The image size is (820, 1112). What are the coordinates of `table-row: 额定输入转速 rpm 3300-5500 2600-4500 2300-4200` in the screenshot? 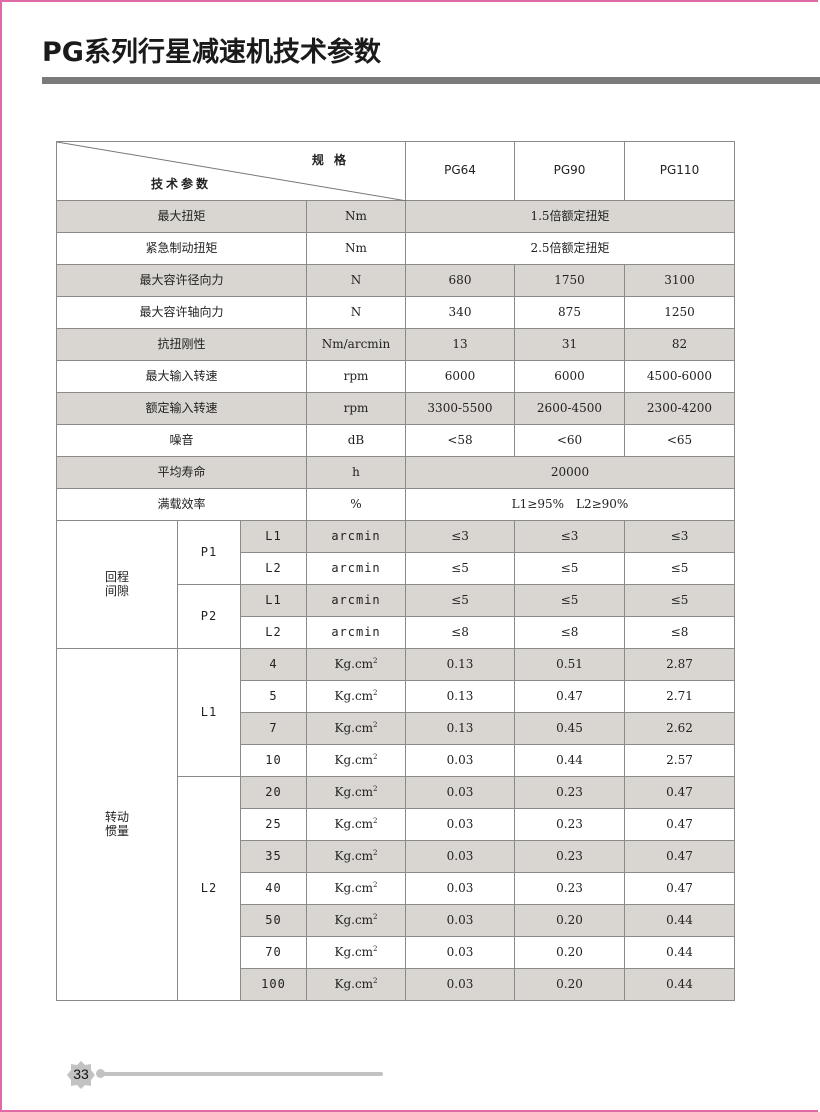 It's located at (395, 408).